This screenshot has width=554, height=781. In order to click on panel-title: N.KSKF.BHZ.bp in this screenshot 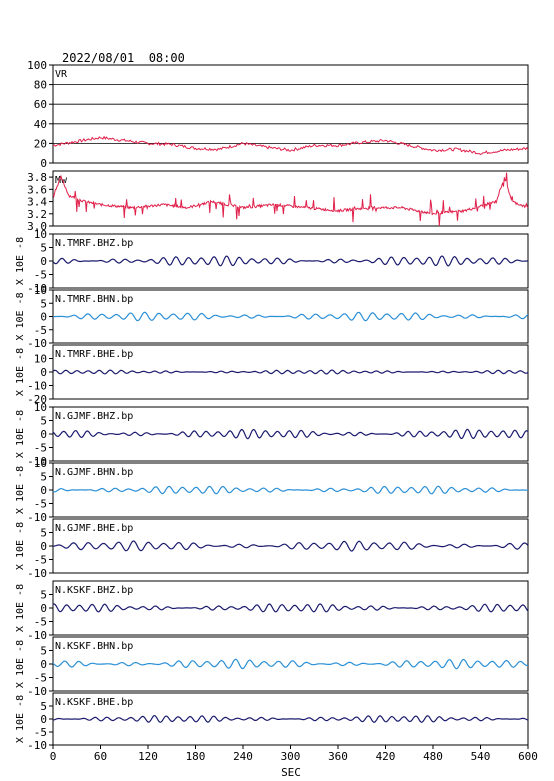, I will do `click(94, 590)`.